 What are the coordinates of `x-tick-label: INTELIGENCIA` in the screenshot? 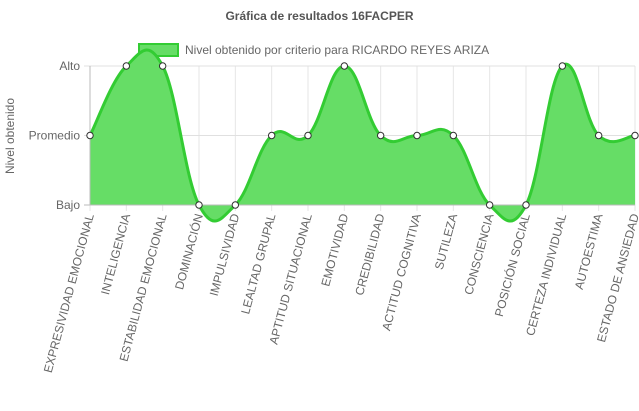 It's located at (115, 254).